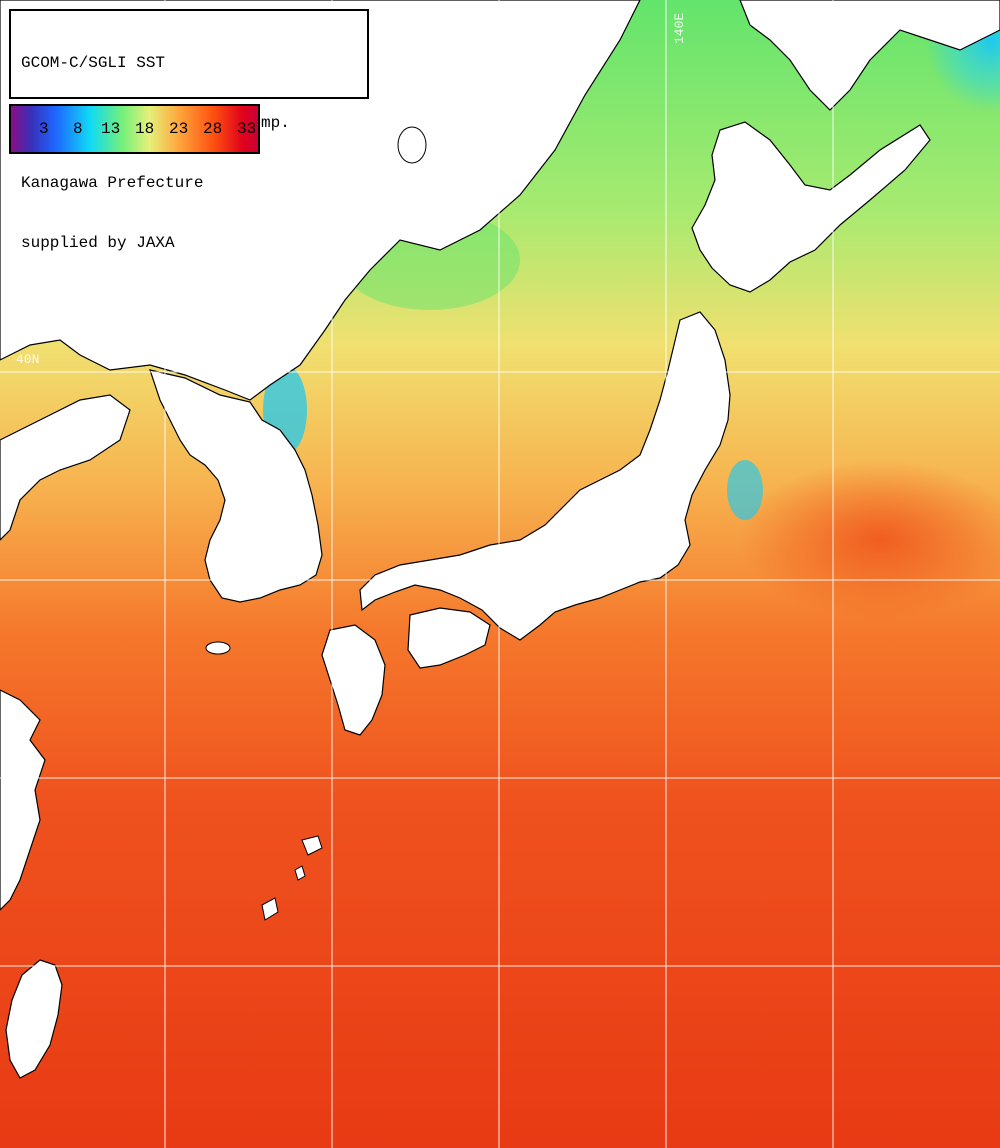  Describe the element at coordinates (412, 145) in the screenshot. I see `land-island-rebun` at that location.